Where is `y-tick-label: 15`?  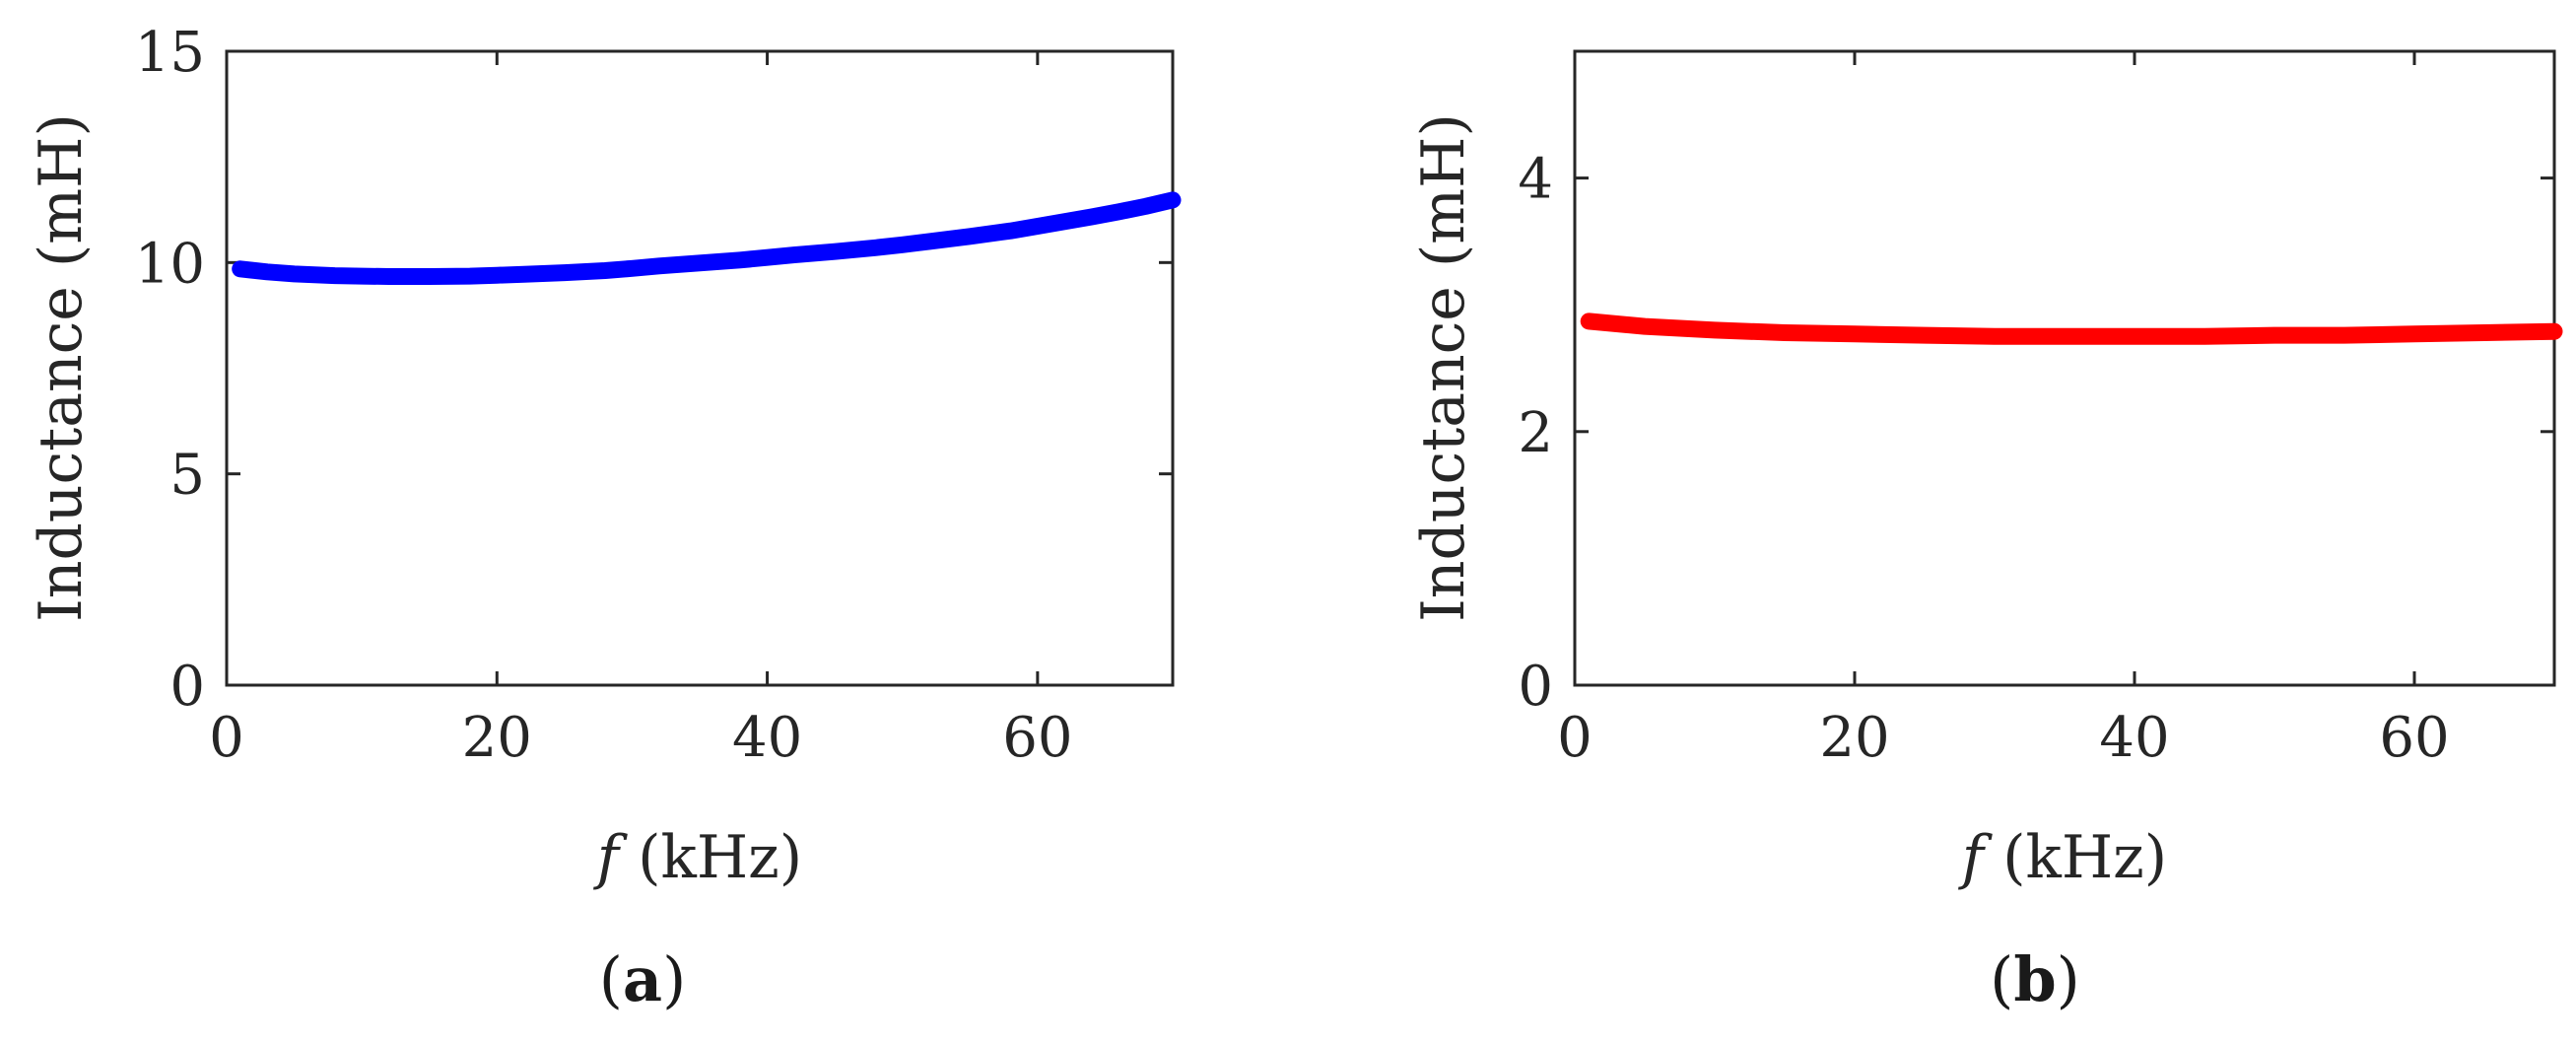 y-tick-label: 15 is located at coordinates (170, 53).